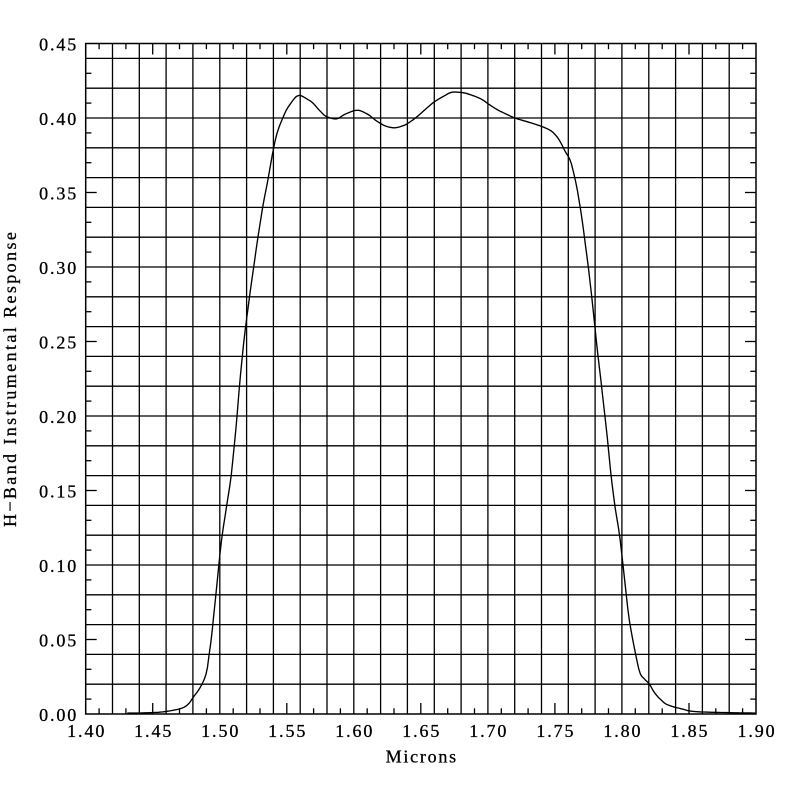  I want to click on svg-text: 0.25, so click(58, 343).